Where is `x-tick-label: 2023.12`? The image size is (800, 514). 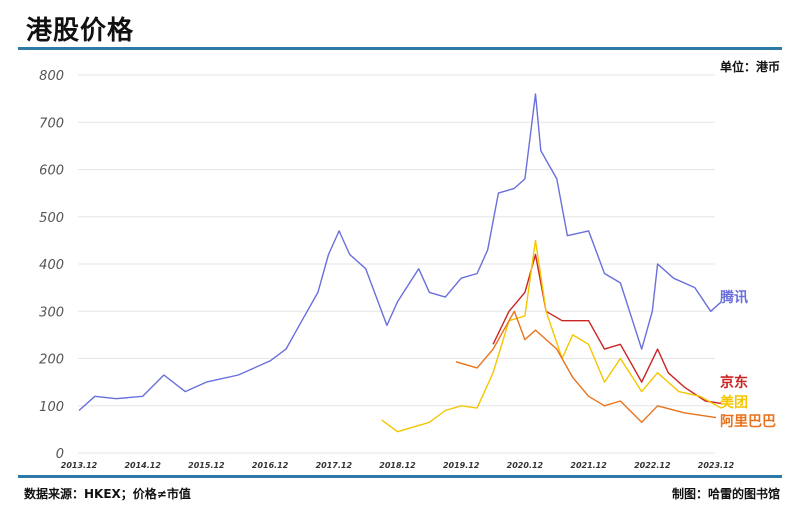
x-tick-label: 2023.12 is located at coordinates (716, 465).